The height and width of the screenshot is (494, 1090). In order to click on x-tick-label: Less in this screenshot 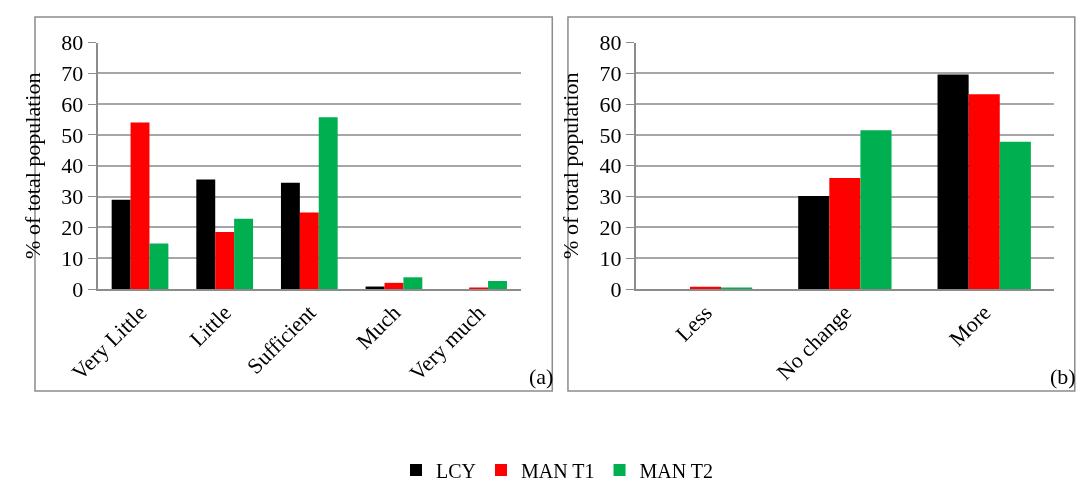, I will do `click(693, 323)`.